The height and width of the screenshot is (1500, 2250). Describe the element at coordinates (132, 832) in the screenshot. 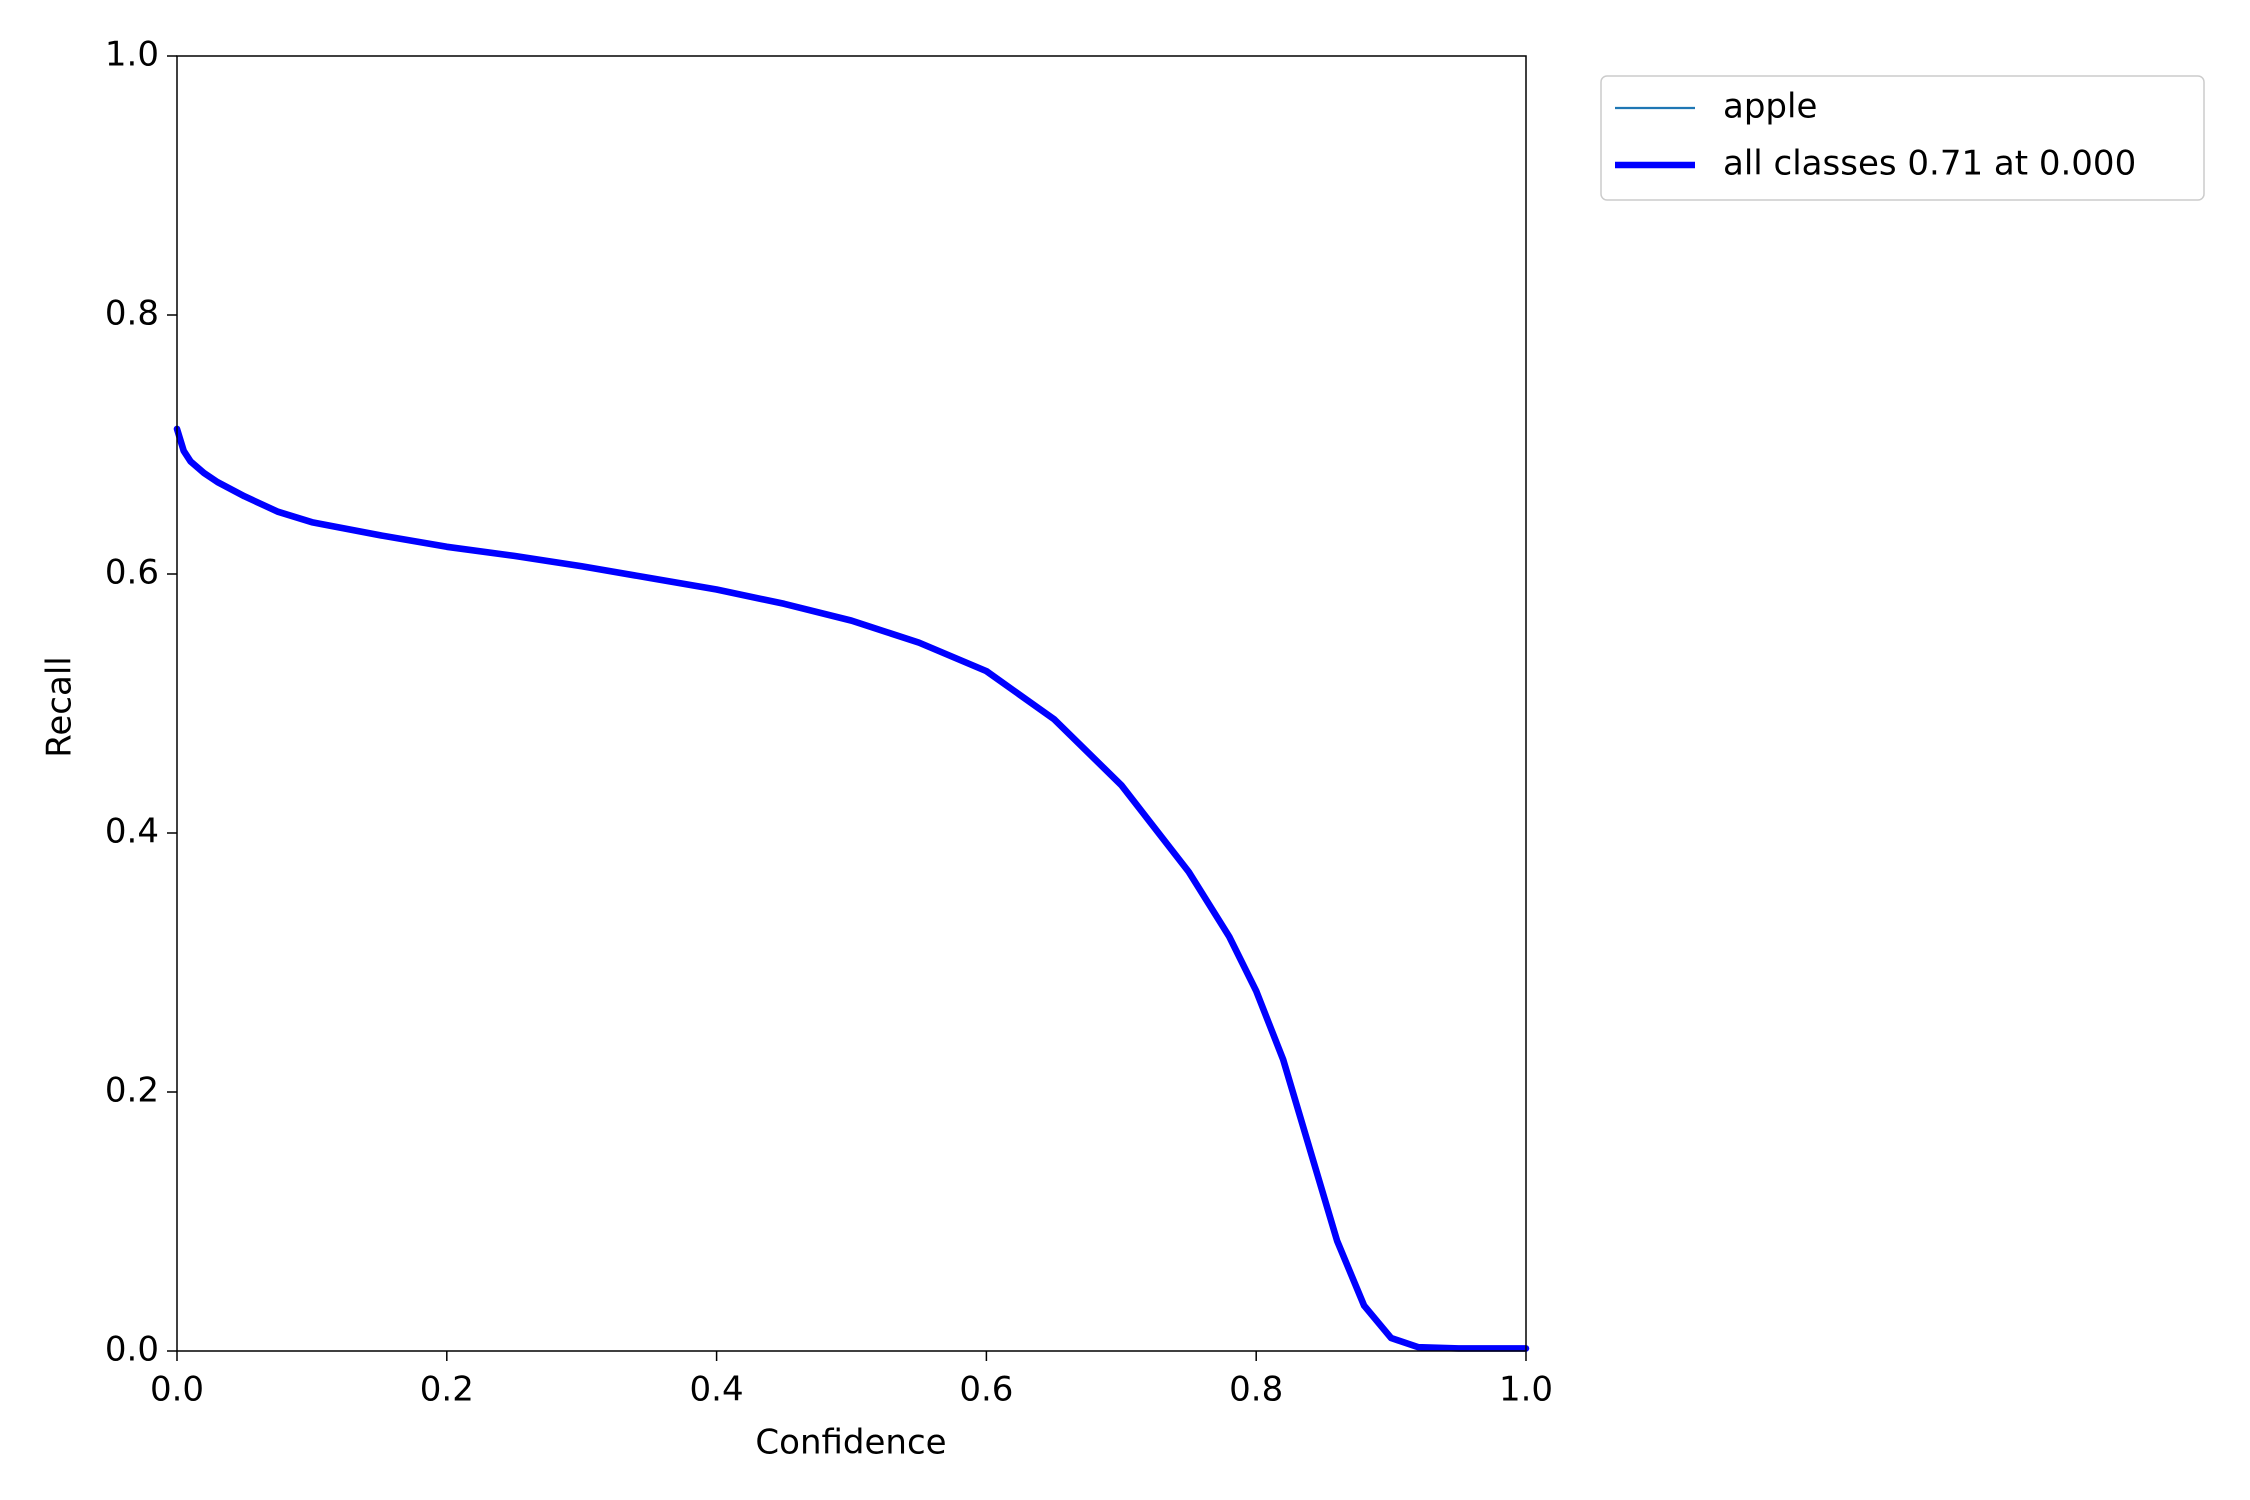

I see `y-tick-label: 0.4` at that location.